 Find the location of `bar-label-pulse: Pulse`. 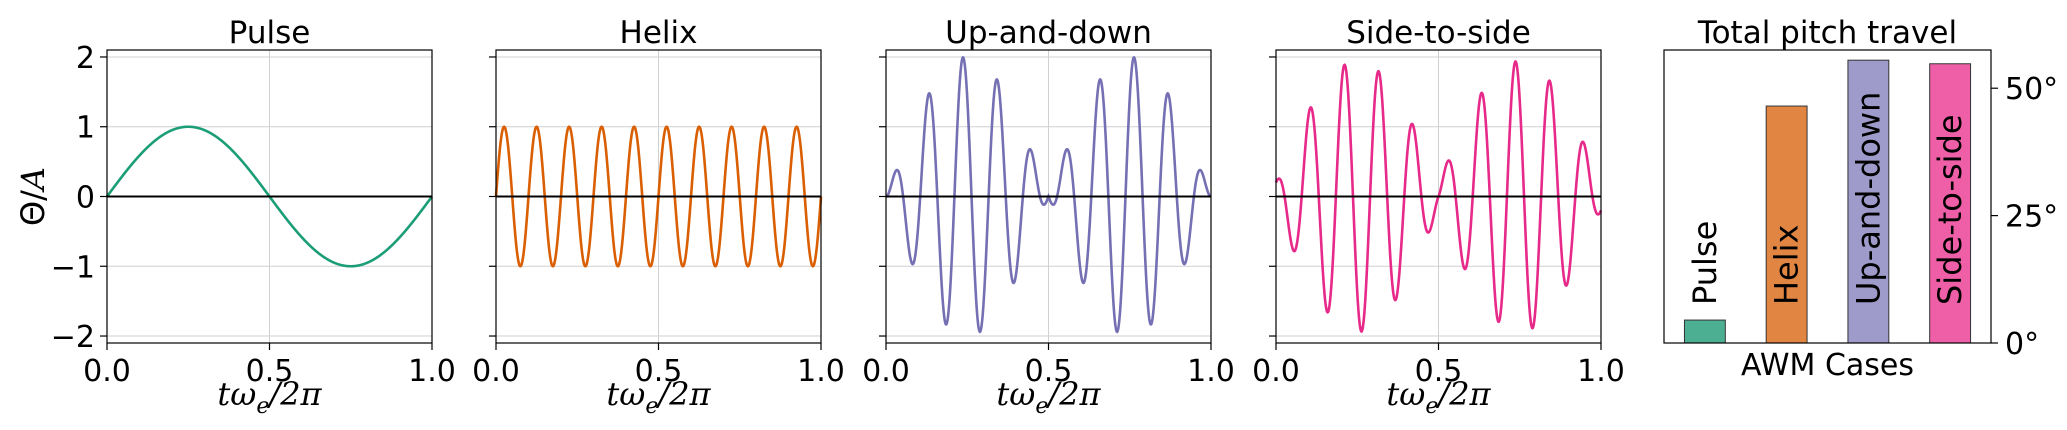

bar-label-pulse: Pulse is located at coordinates (1705, 263).